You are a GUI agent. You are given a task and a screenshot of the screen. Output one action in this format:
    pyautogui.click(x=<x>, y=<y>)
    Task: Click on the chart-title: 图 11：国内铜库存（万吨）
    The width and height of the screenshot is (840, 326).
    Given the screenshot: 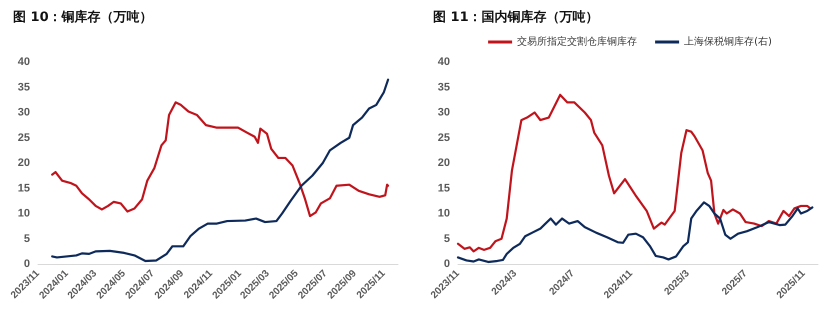 What is the action you would take?
    pyautogui.click(x=516, y=17)
    